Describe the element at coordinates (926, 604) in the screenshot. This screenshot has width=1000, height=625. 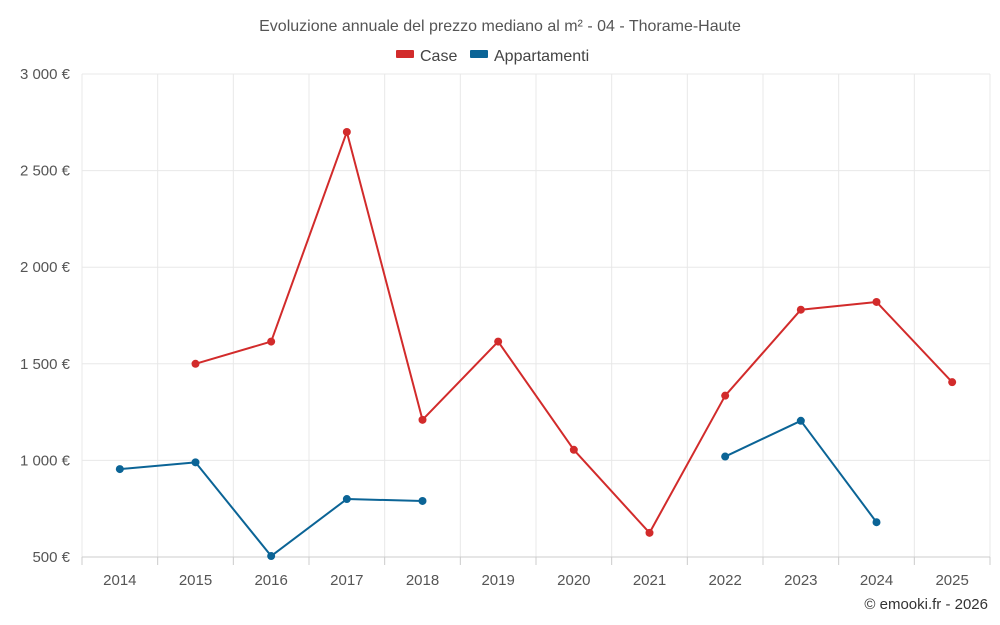
I see `credit-text: © emooki.fr - 2026` at that location.